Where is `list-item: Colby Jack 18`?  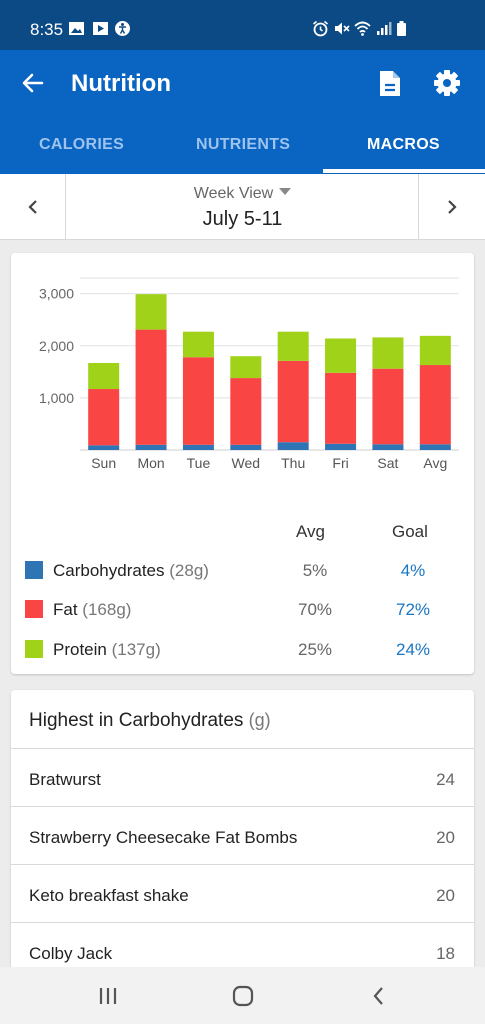 list-item: Colby Jack 18 is located at coordinates (242, 951).